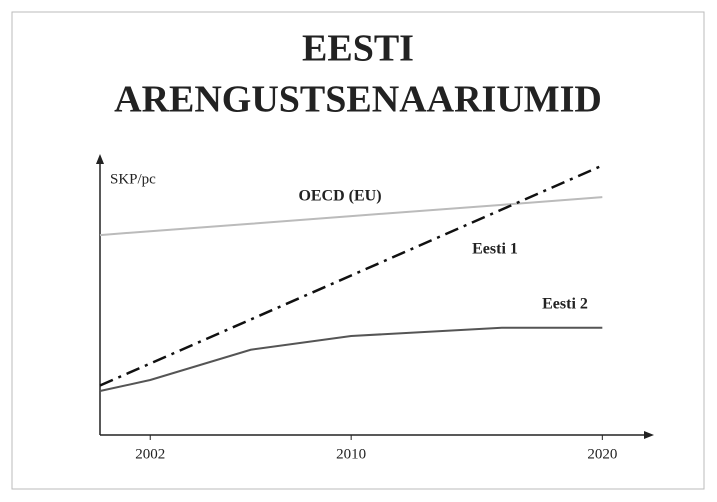 This screenshot has height=502, width=717. Describe the element at coordinates (339, 196) in the screenshot. I see `series-label: OECD (EU)` at that location.